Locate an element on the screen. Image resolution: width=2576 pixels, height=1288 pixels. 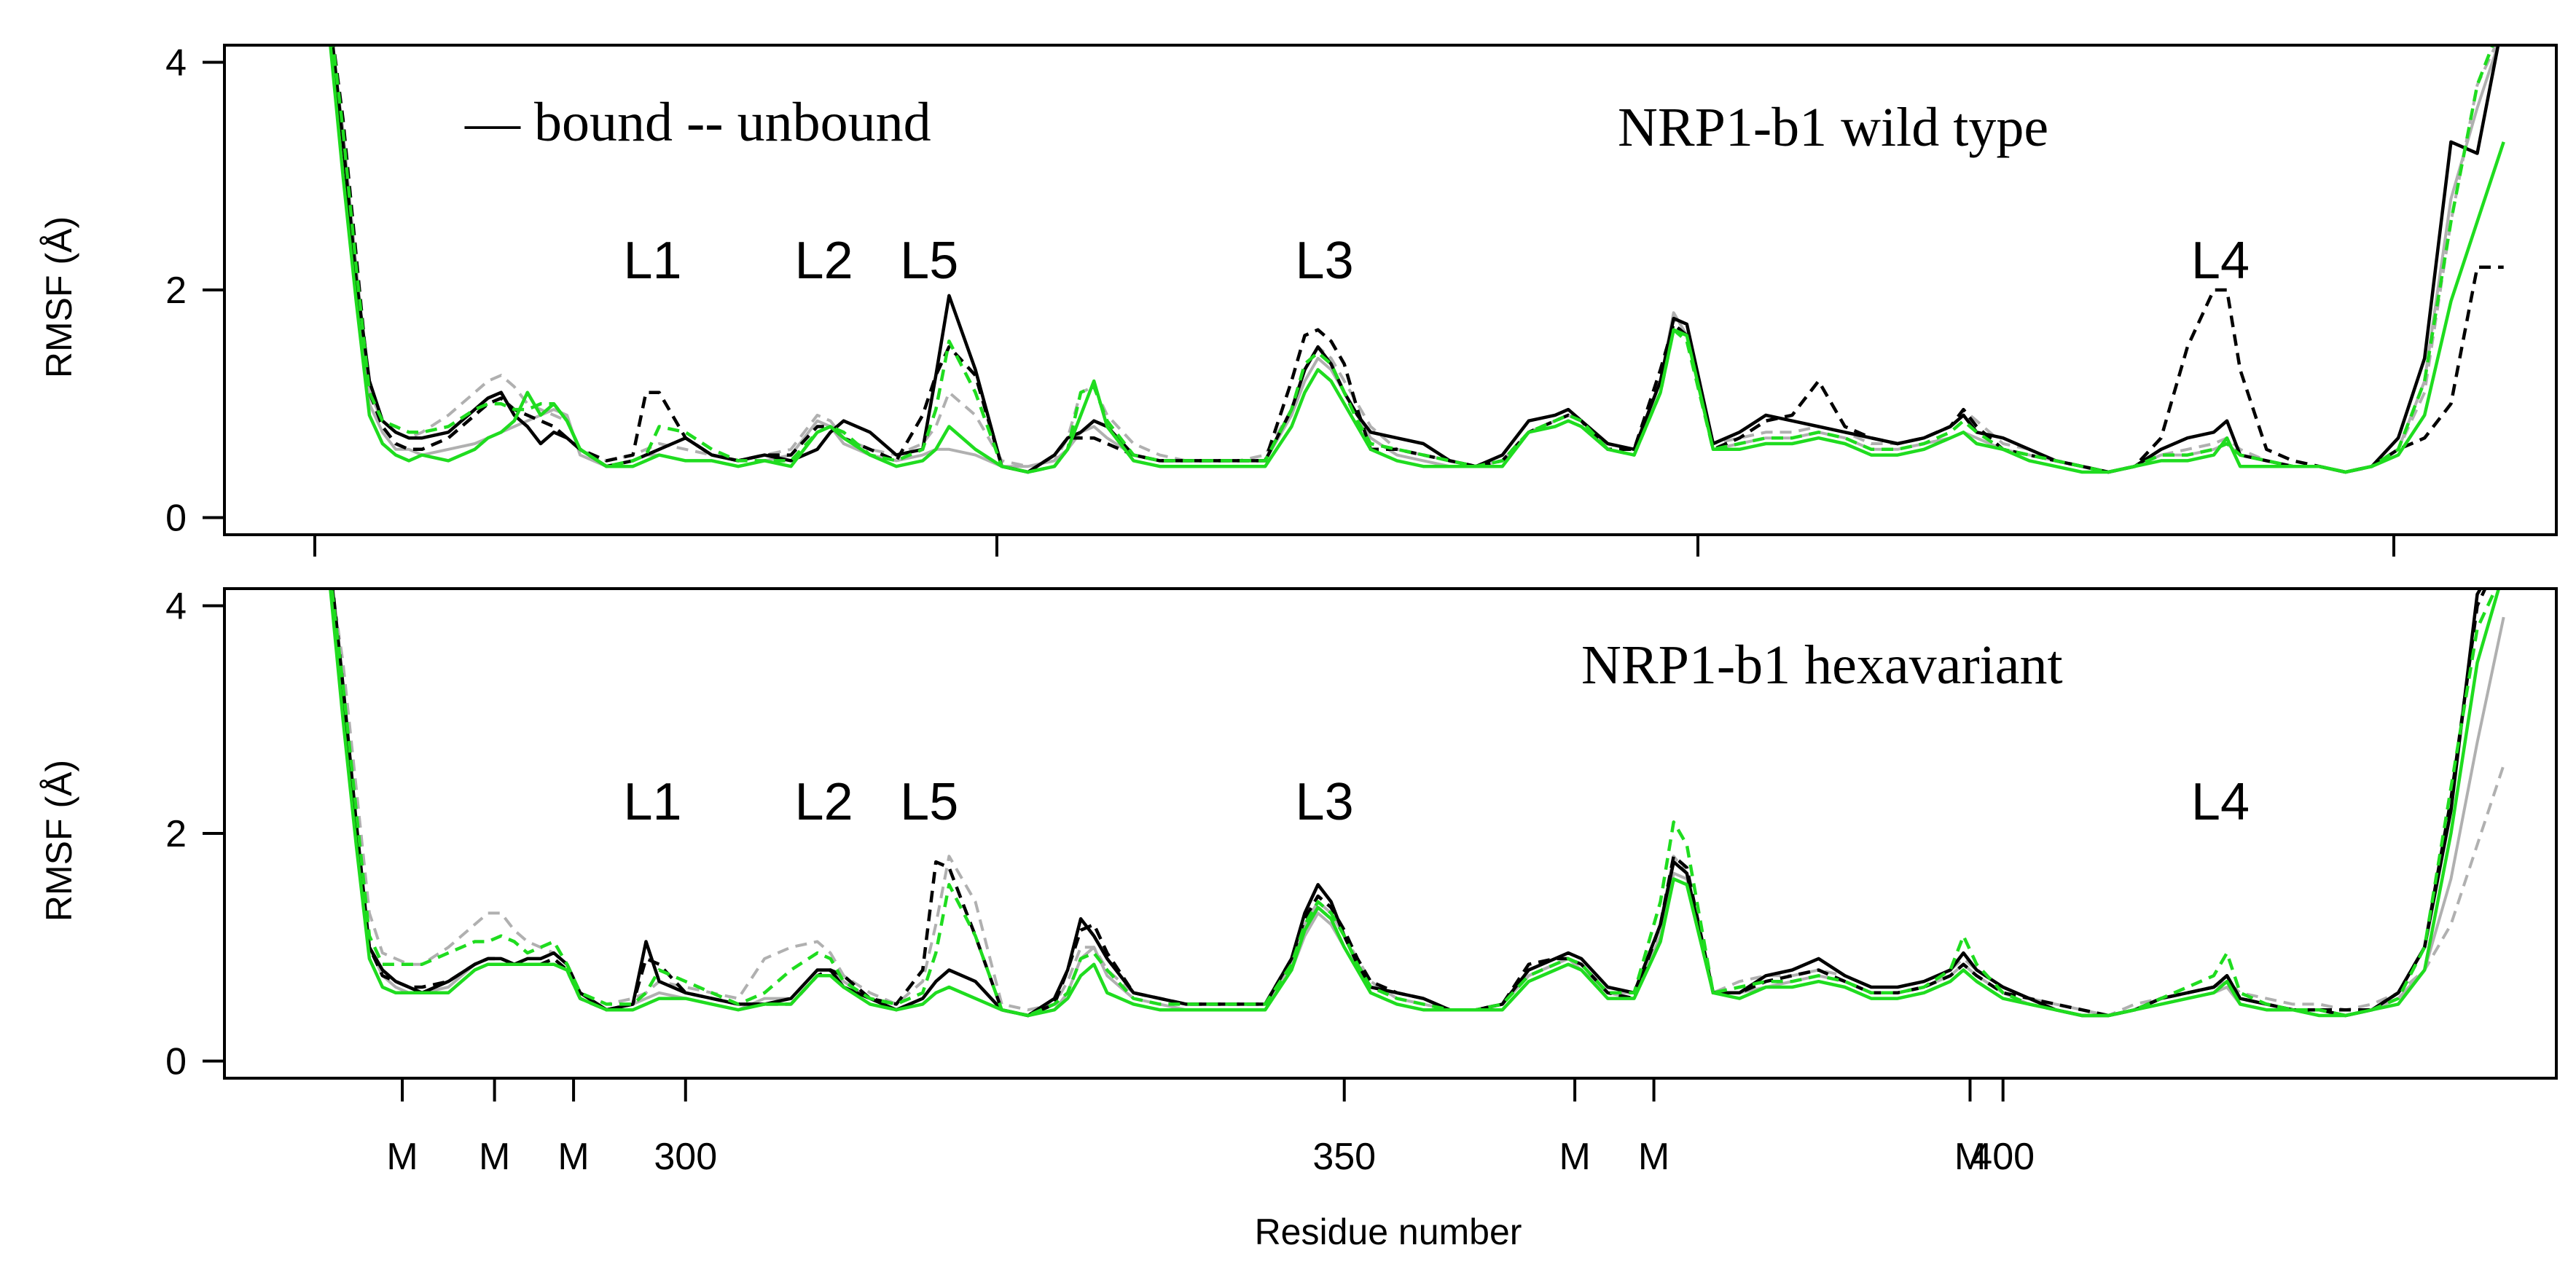
loop-label-l4-wild-type: L4 is located at coordinates (2220, 261).